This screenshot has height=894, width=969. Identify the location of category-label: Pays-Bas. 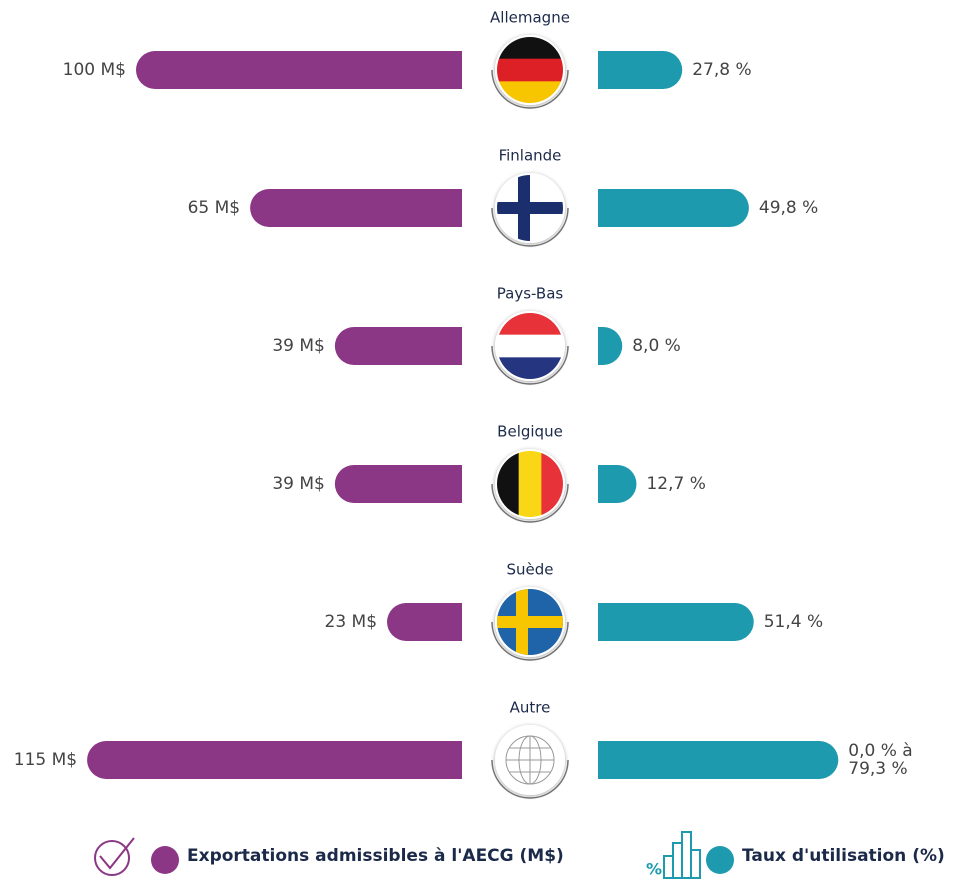
(530, 294).